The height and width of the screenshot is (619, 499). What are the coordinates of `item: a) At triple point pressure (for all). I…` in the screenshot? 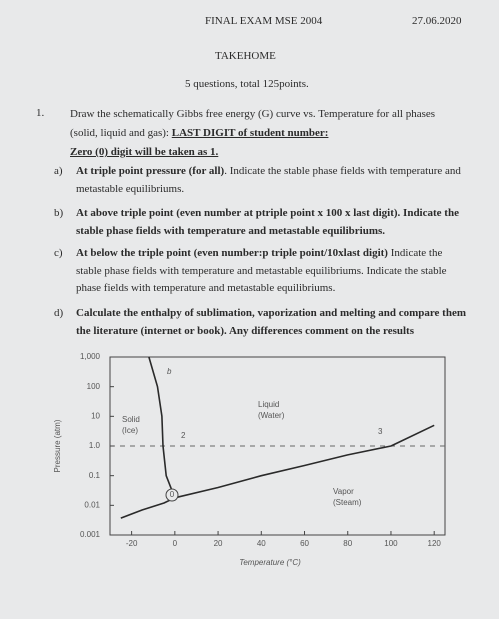 It's located at (260, 180).